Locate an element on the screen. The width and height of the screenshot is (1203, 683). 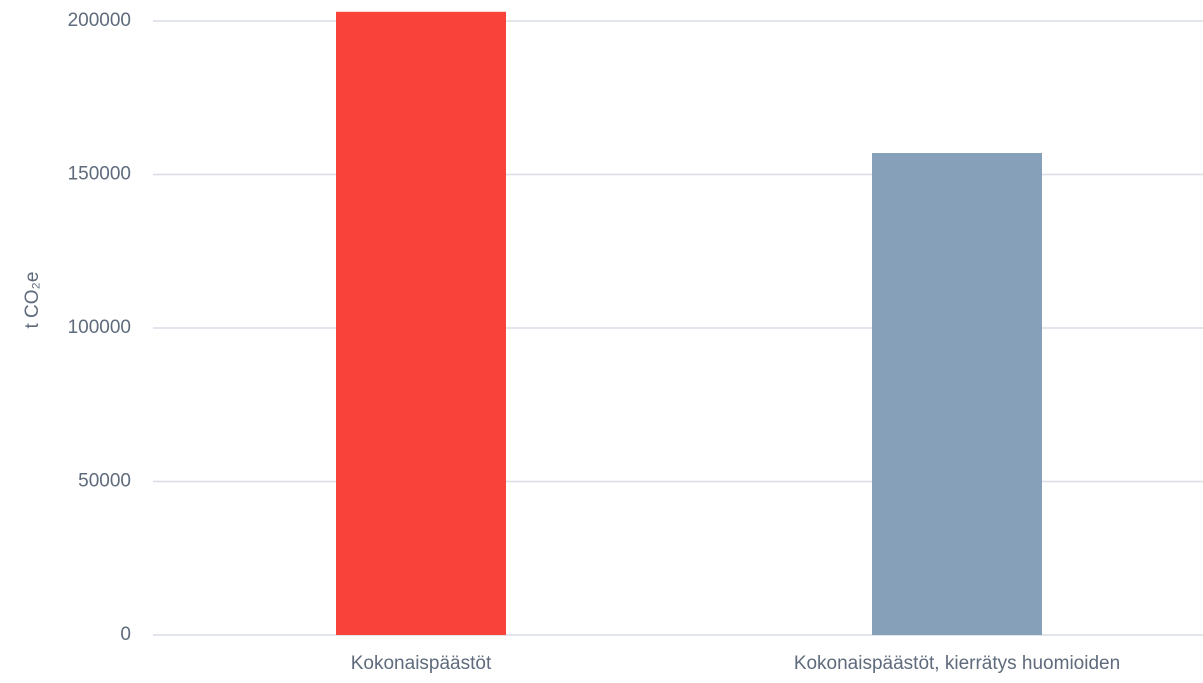
y-tick-label: 50000 is located at coordinates (104, 481).